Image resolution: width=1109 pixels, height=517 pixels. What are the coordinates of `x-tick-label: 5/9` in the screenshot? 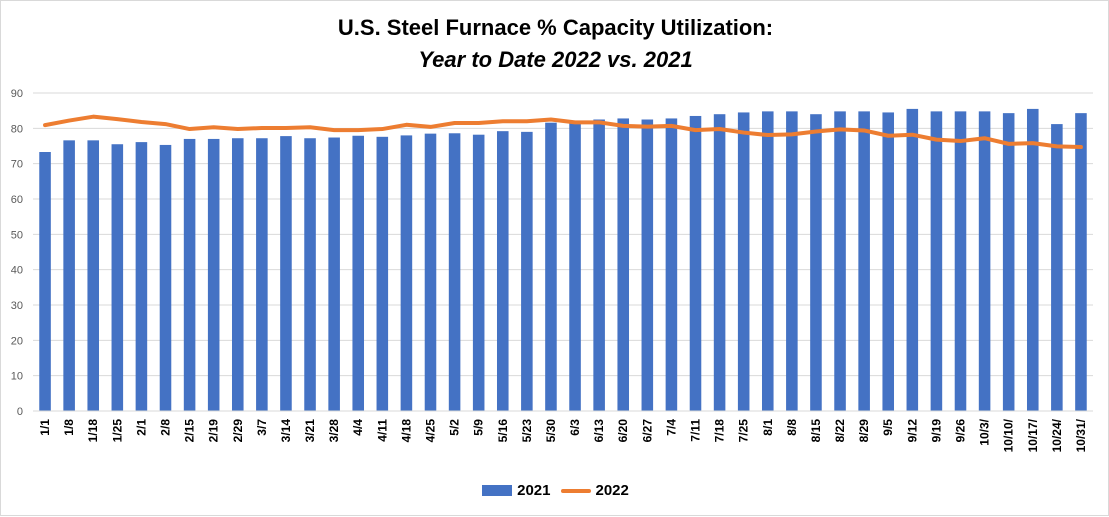 It's located at (479, 427).